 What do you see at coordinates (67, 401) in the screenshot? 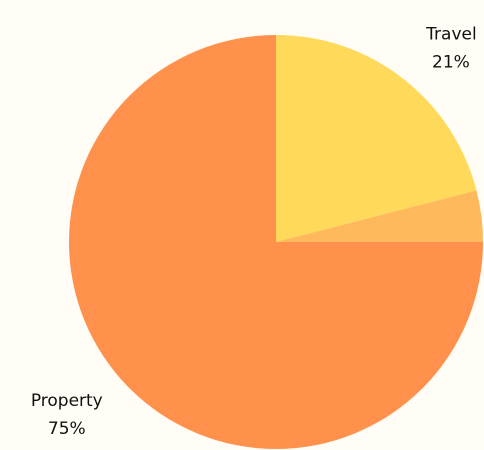
I see `slice-label: Property` at bounding box center [67, 401].